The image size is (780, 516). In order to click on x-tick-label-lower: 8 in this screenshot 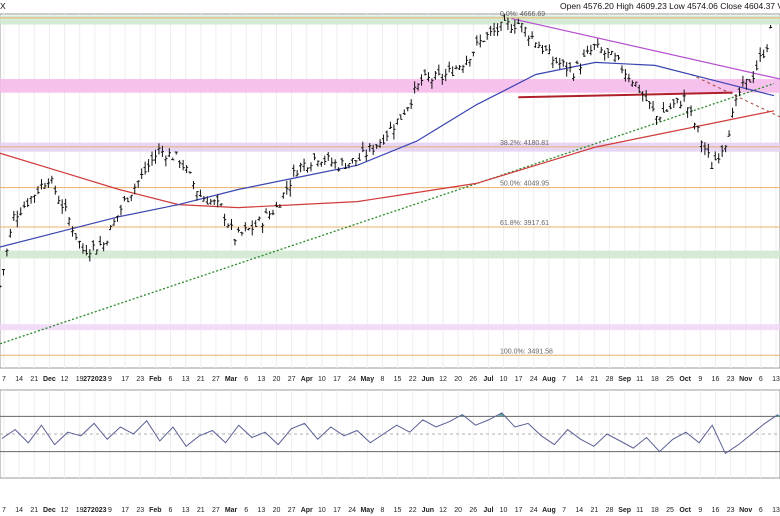, I will do `click(382, 510)`.